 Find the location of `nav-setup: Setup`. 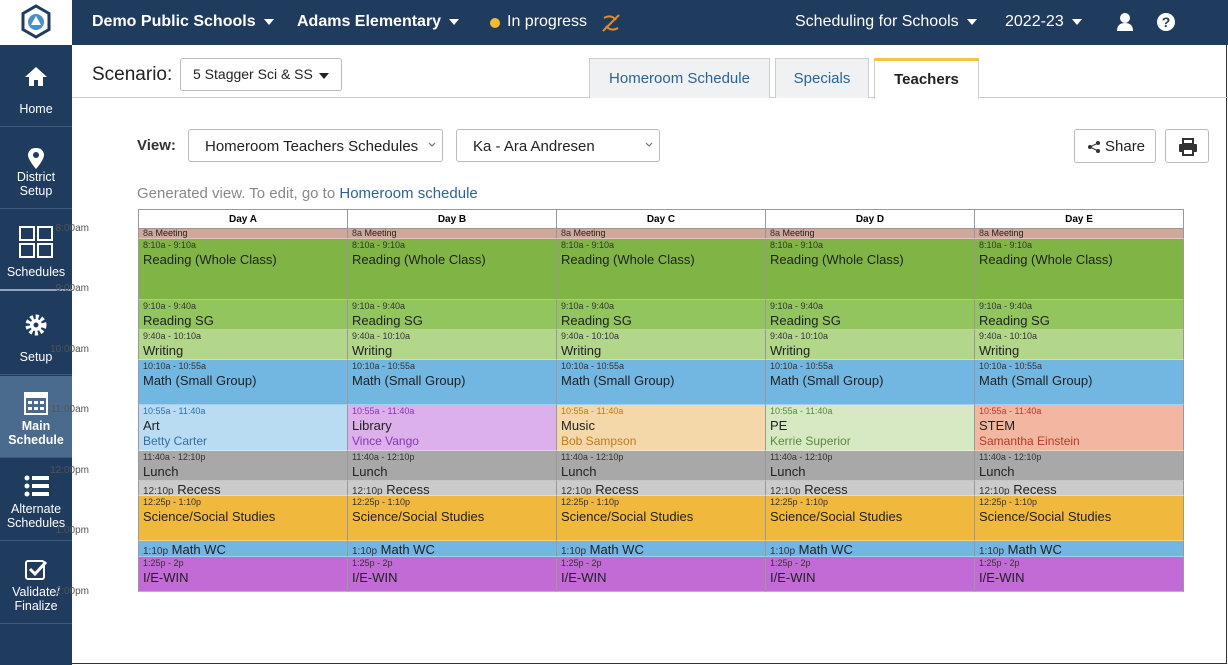

nav-setup: Setup is located at coordinates (36, 334).